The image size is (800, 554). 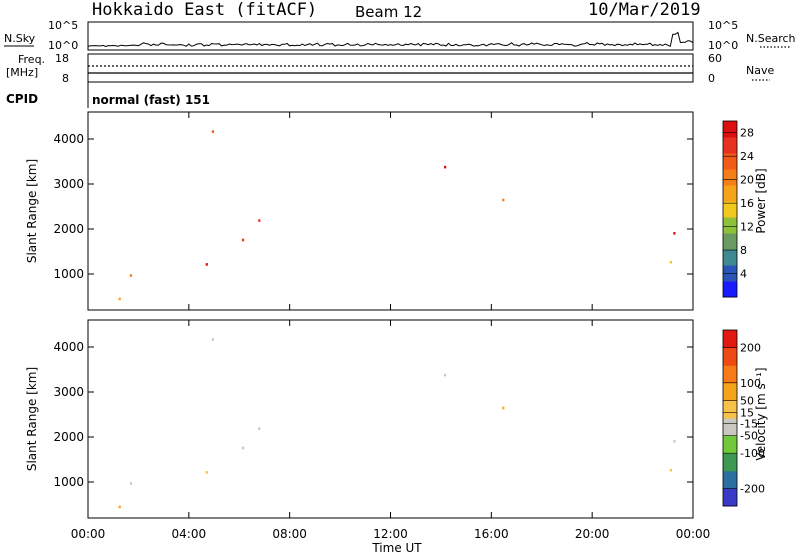 I want to click on nave-tick-top: 60, so click(x=715, y=58).